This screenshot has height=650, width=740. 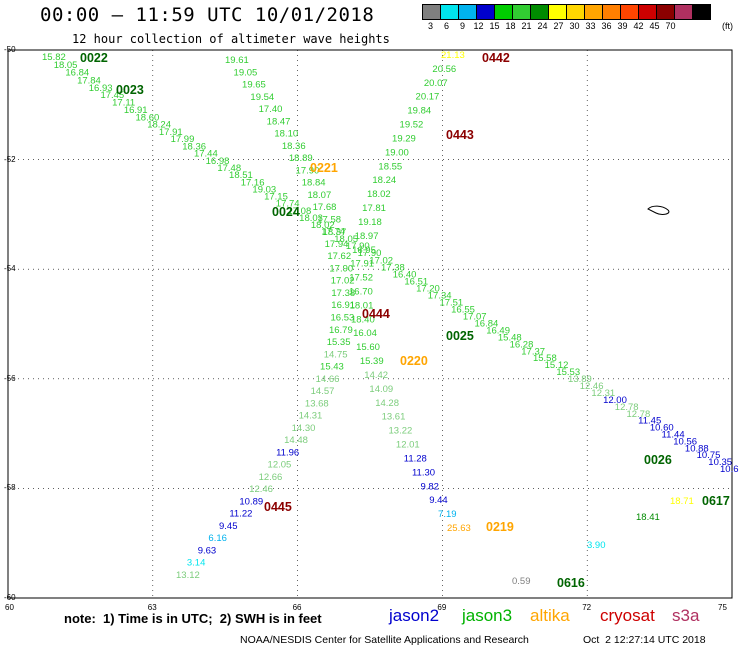 I want to click on wave-height-value: 14.48, so click(x=296, y=440).